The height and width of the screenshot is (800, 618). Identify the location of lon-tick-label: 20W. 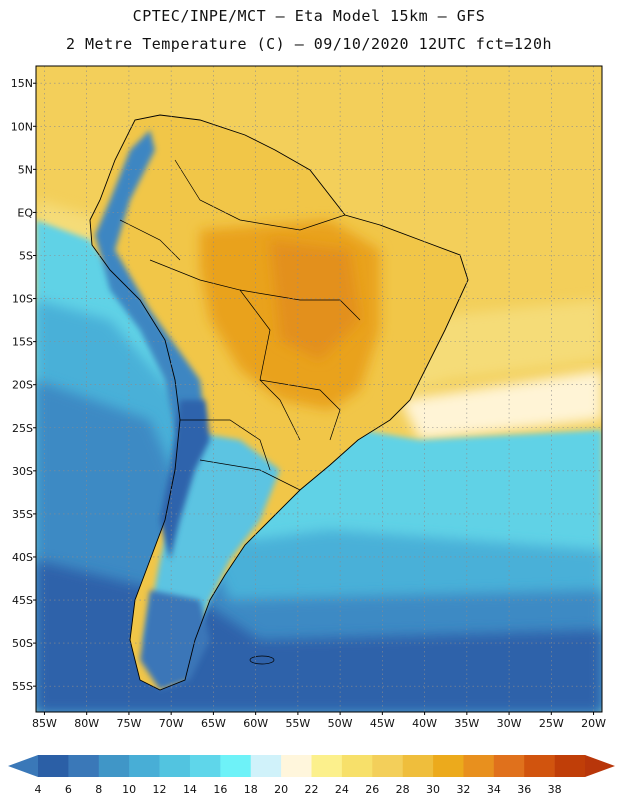
(593, 723).